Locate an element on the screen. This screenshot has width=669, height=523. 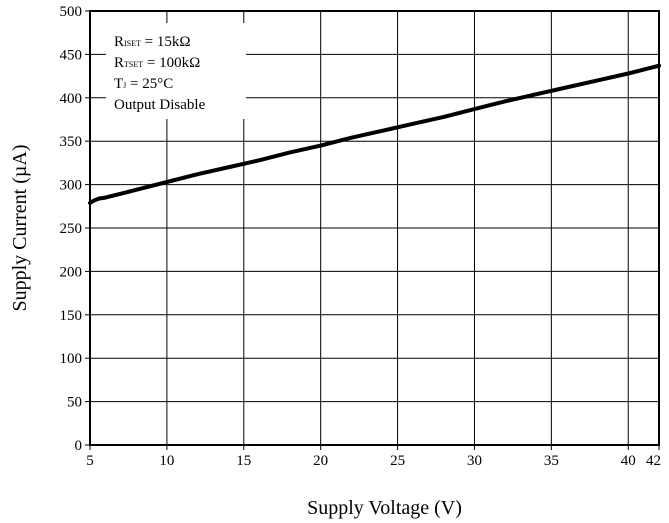
y-tick-label: 100 is located at coordinates (71, 359).